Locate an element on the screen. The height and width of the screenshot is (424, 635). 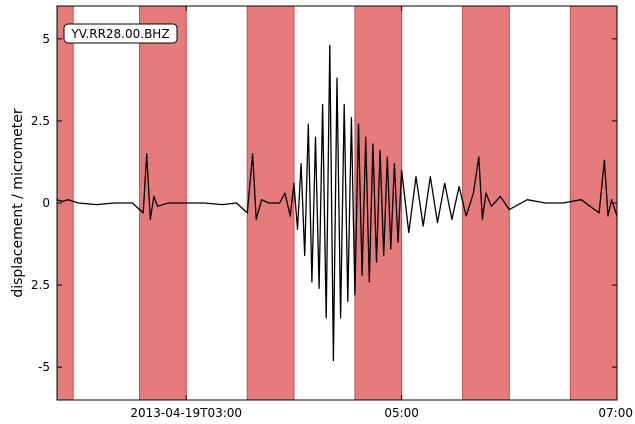
y-axis-title: displacement / micrometer is located at coordinates (18, 203).